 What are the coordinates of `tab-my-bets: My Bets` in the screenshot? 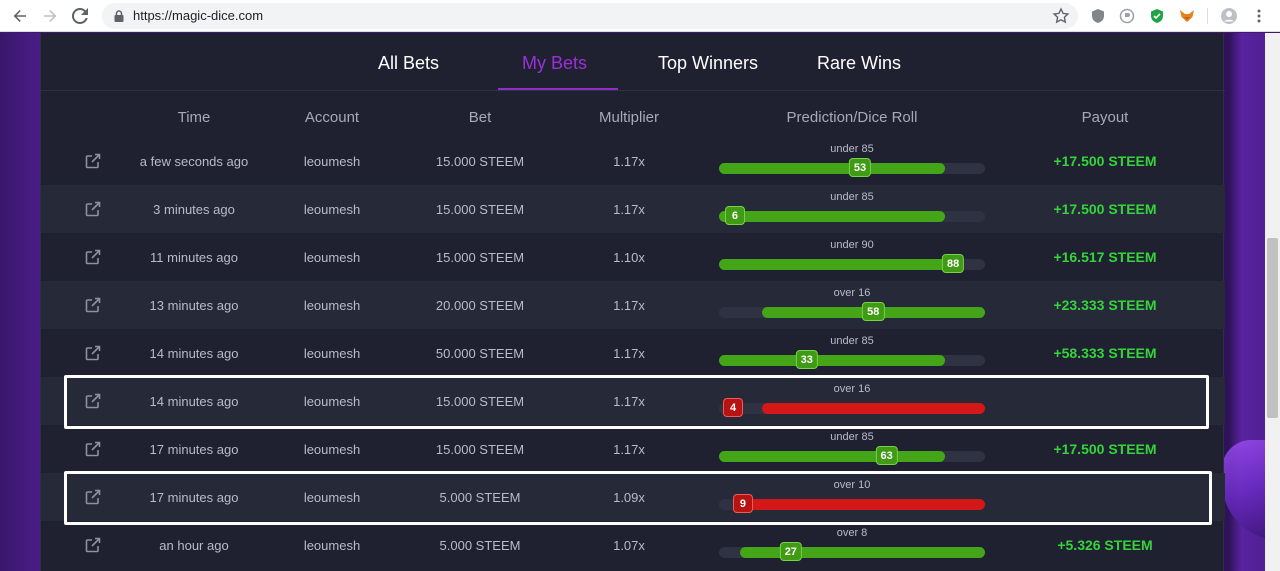 It's located at (555, 63).